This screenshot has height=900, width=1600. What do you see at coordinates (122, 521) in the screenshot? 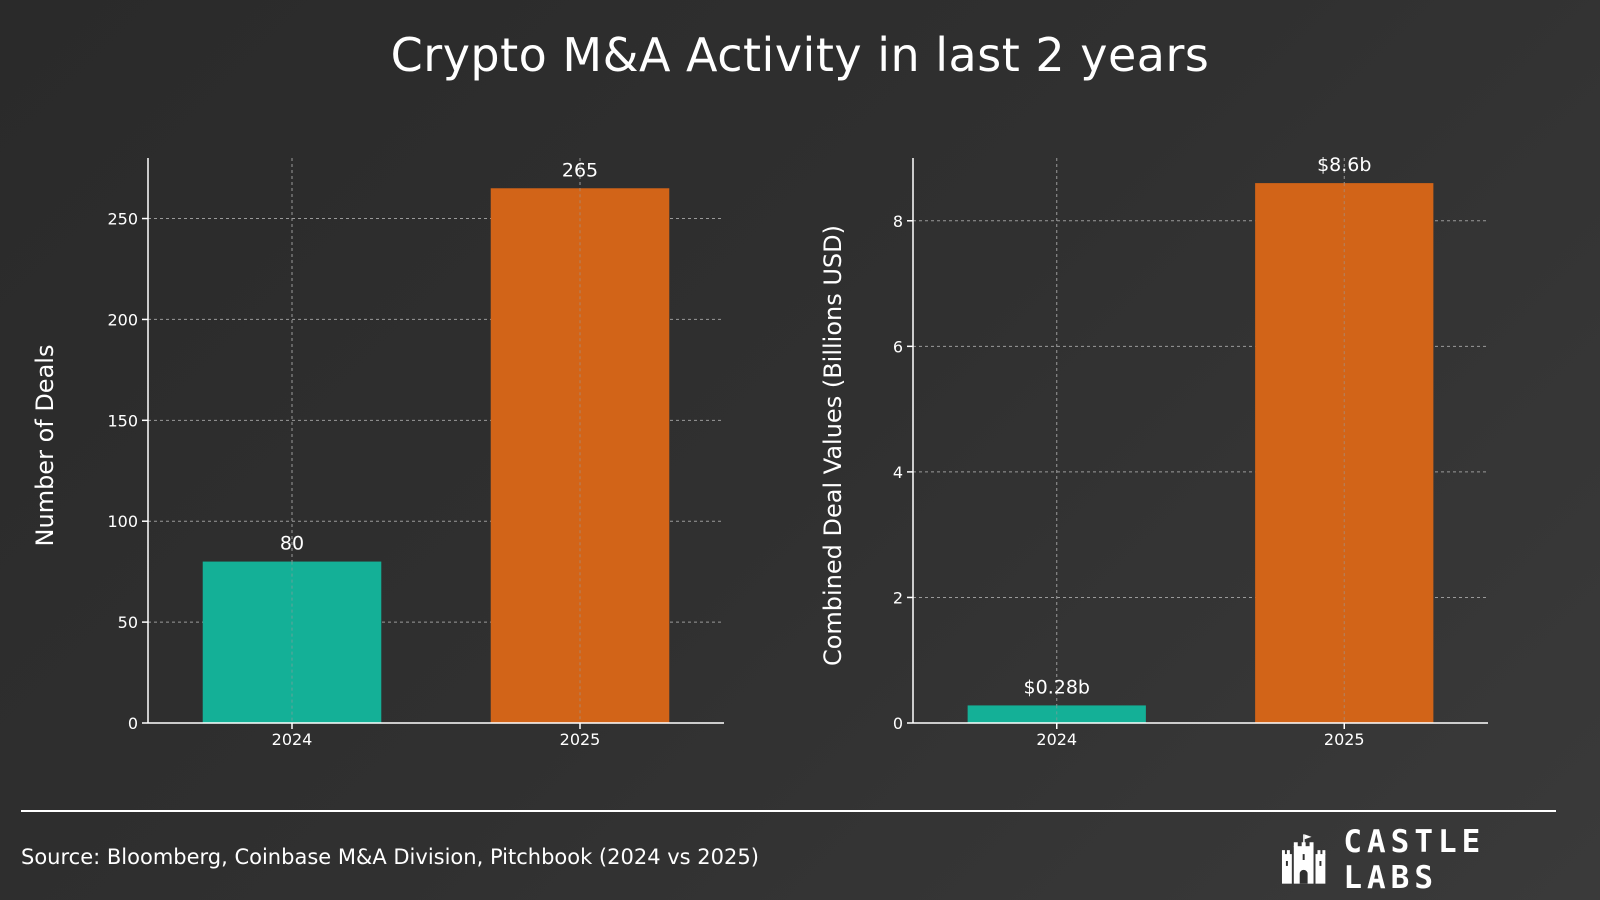
I see `y-tick-label: 100` at bounding box center [122, 521].